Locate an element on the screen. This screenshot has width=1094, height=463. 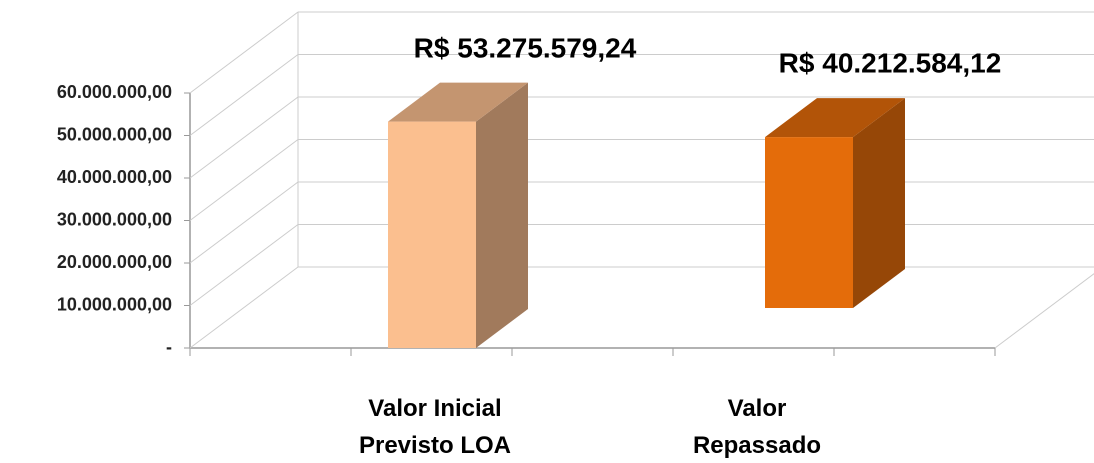
y-tick-label: 20.000.000,00 is located at coordinates (114, 262).